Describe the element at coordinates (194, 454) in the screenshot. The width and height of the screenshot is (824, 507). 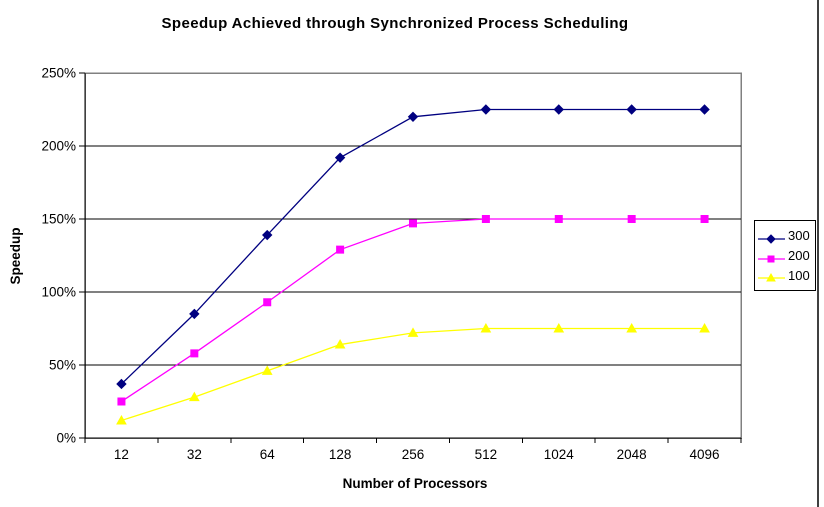
I see `x-tick-label: 32` at that location.